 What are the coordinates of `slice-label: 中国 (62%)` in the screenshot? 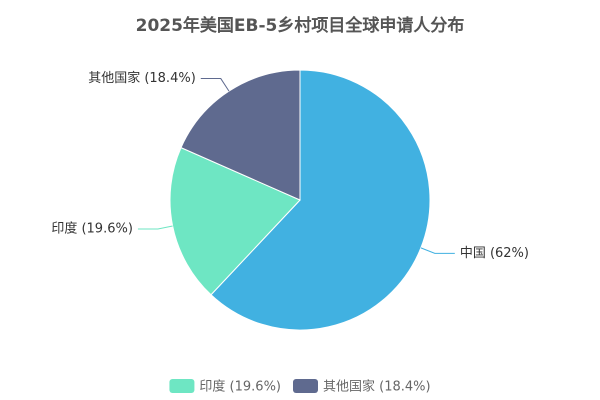 It's located at (494, 253).